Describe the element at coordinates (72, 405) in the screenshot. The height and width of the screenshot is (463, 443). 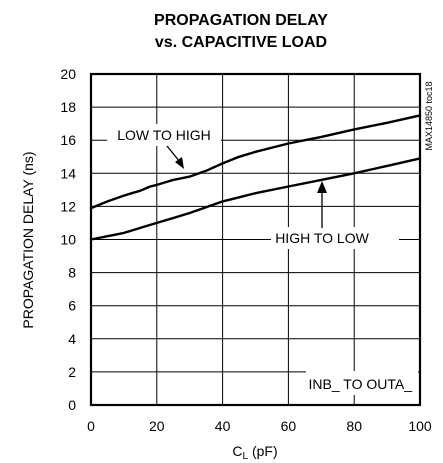
I see `y-tick-label: 0` at that location.